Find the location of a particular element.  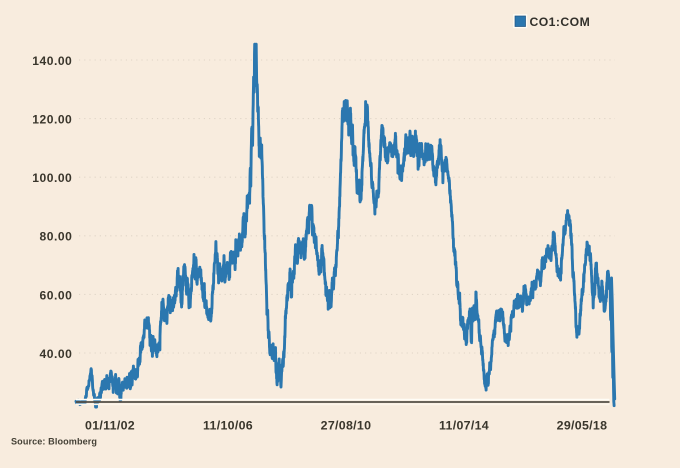

svg-text: 11/10/06 is located at coordinates (228, 426).